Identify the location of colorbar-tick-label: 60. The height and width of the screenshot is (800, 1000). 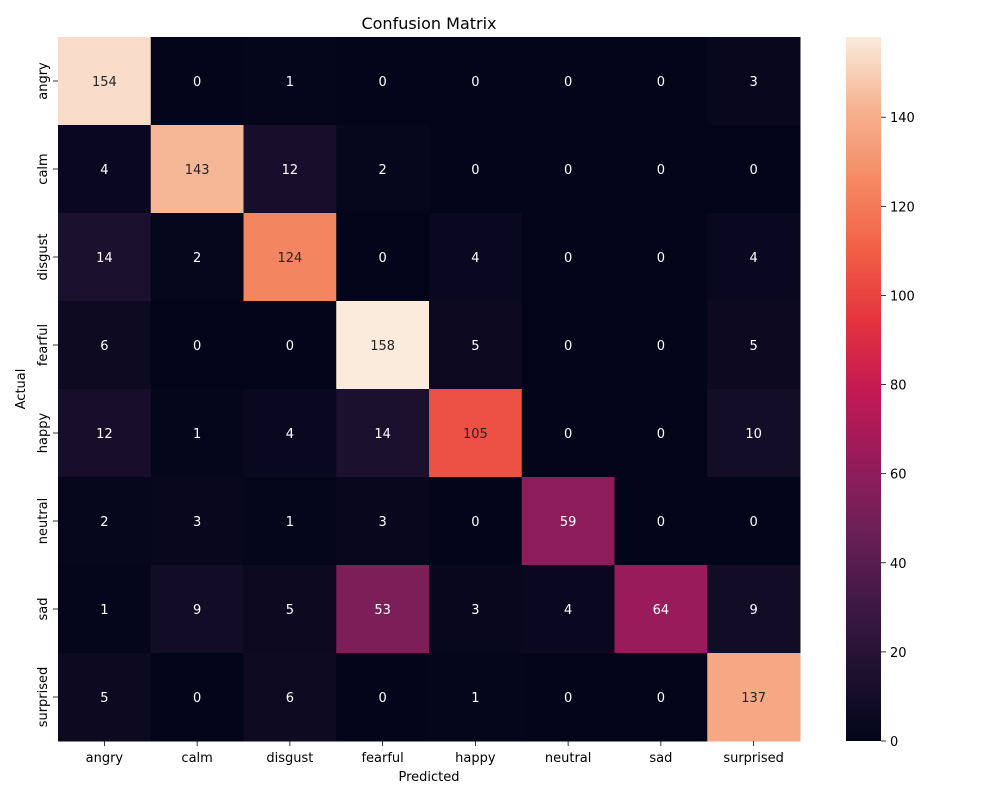
(898, 475).